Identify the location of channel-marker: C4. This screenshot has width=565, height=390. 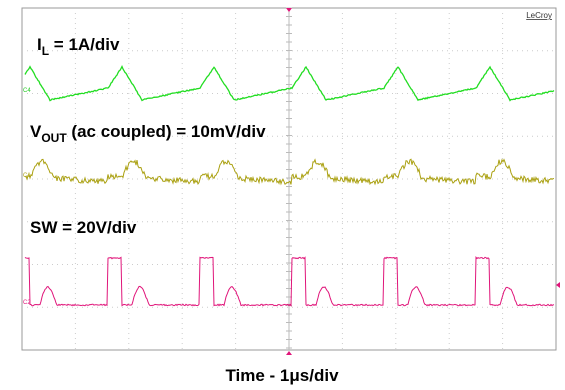
(27, 91).